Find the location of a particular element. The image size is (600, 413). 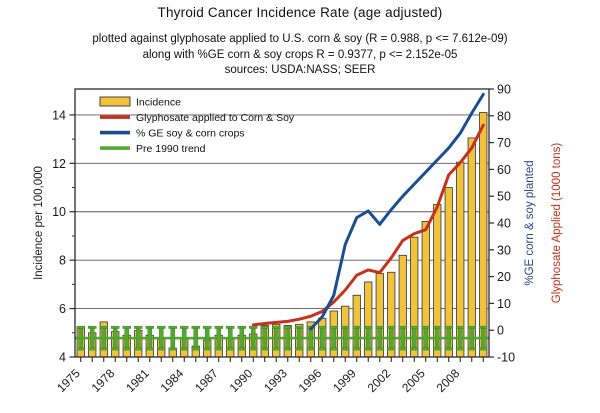

x-axis-year-label: 1996 is located at coordinates (310, 380).